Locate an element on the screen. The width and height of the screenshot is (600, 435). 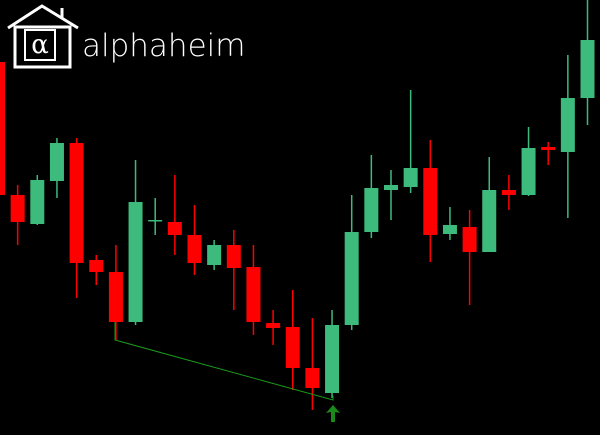
divergence-line is located at coordinates (224, 361).